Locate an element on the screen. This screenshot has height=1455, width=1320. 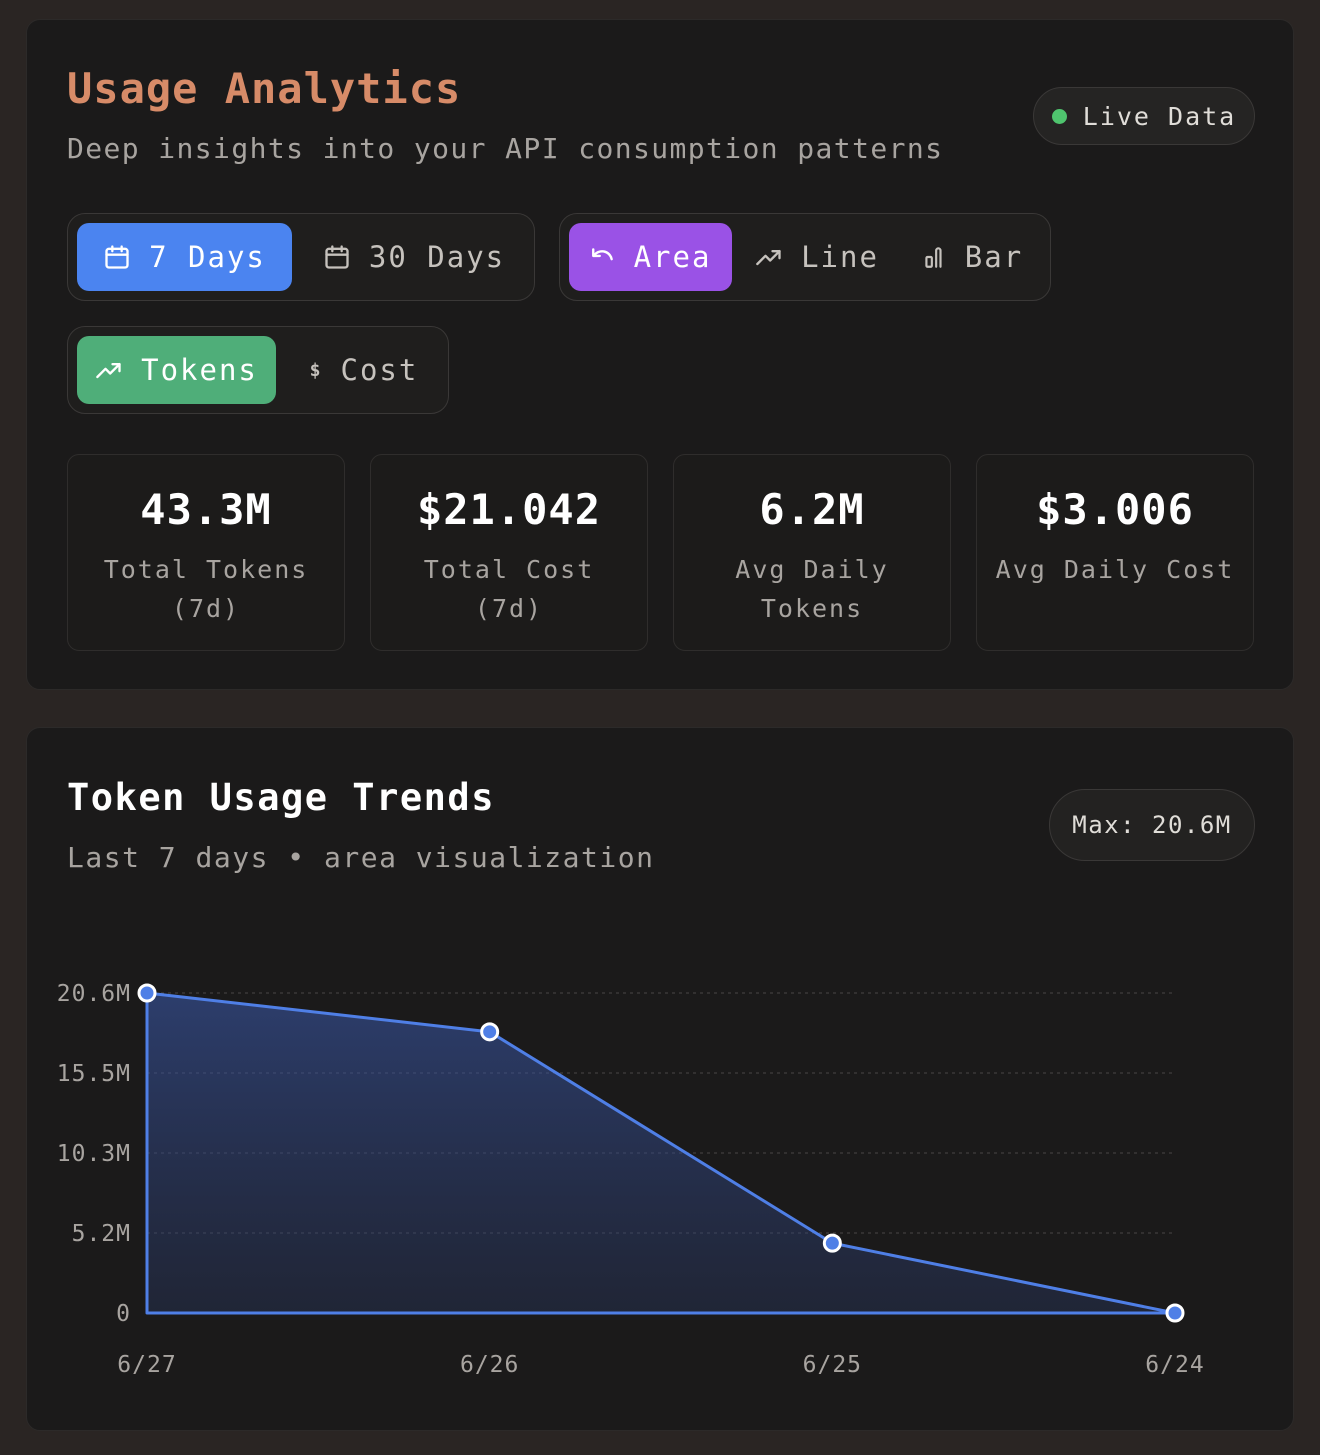
metric-cost-label: Cost is located at coordinates (379, 370).